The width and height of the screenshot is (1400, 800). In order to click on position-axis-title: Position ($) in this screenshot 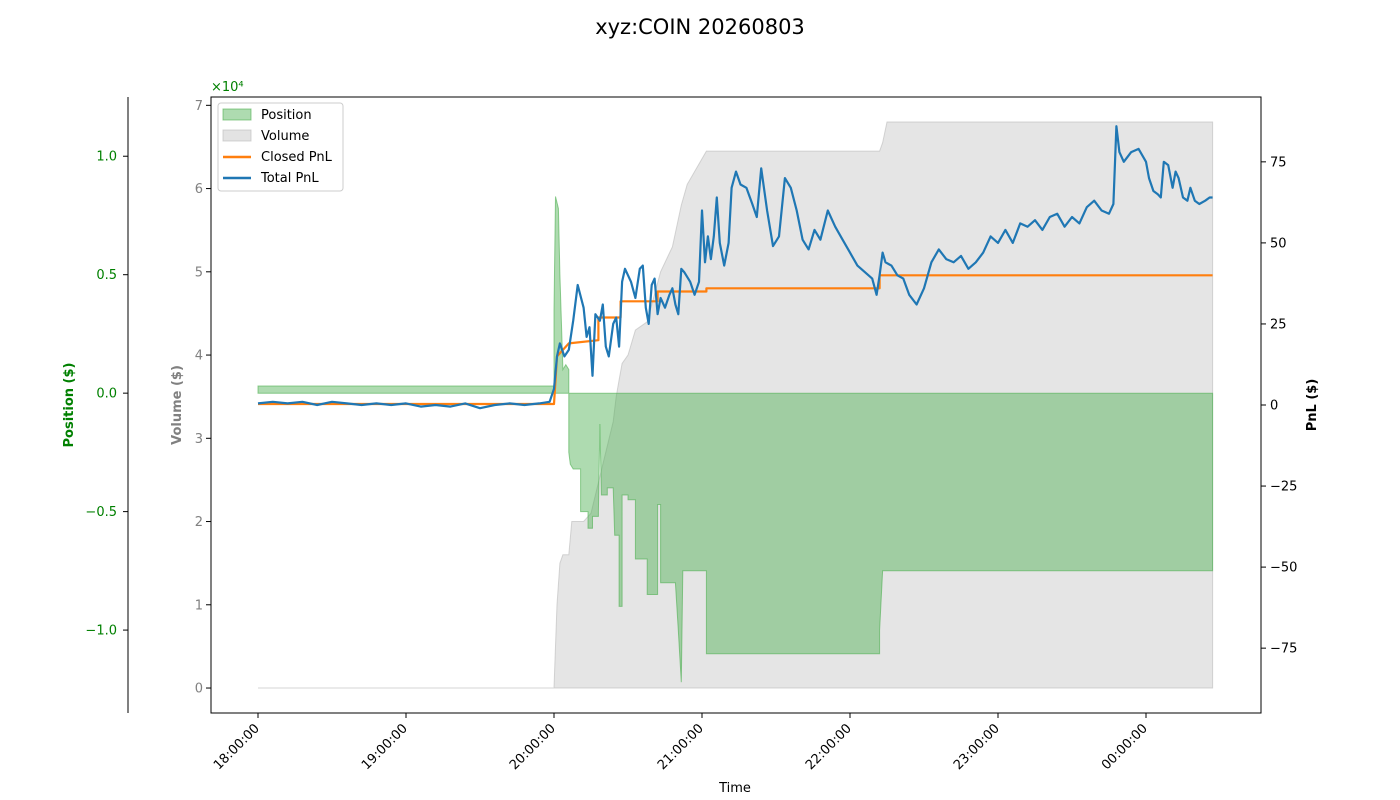, I will do `click(69, 405)`.